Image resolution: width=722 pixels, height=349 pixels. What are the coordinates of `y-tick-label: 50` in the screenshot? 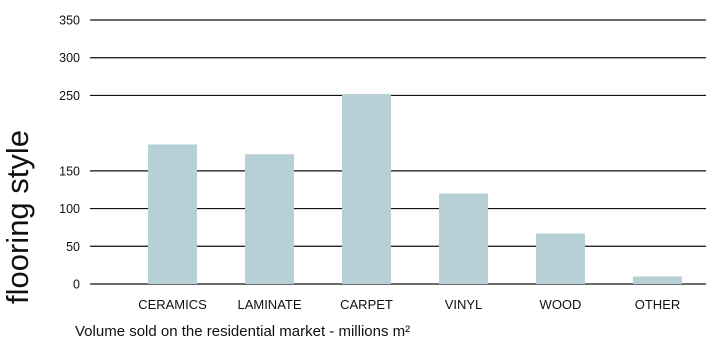 It's located at (73, 247).